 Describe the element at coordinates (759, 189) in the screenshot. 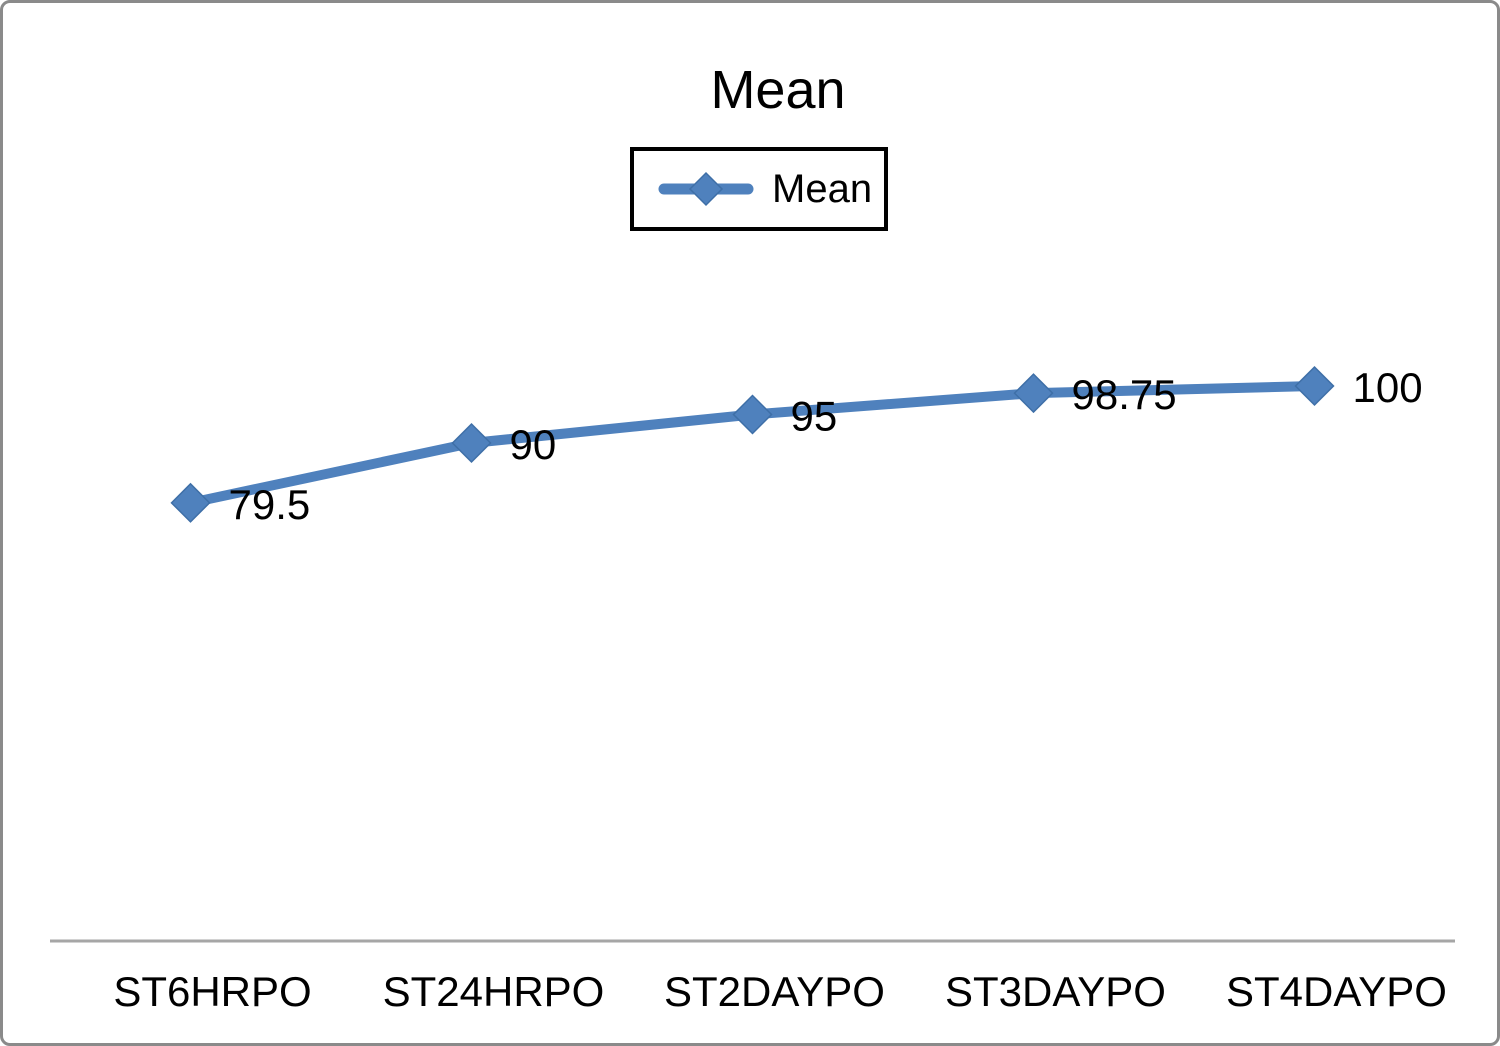

I see `legend: Mean` at that location.